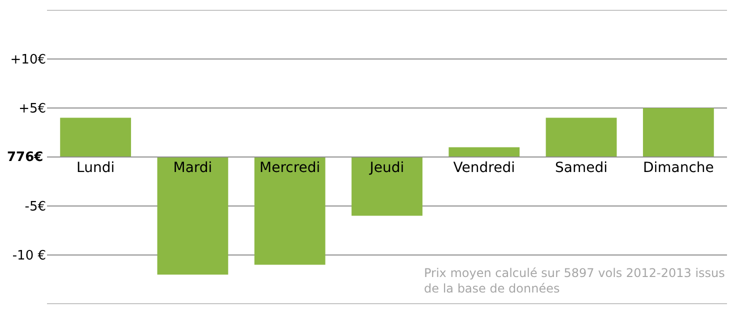  Describe the element at coordinates (95, 168) in the screenshot. I see `x-tick-label: Lundi` at that location.